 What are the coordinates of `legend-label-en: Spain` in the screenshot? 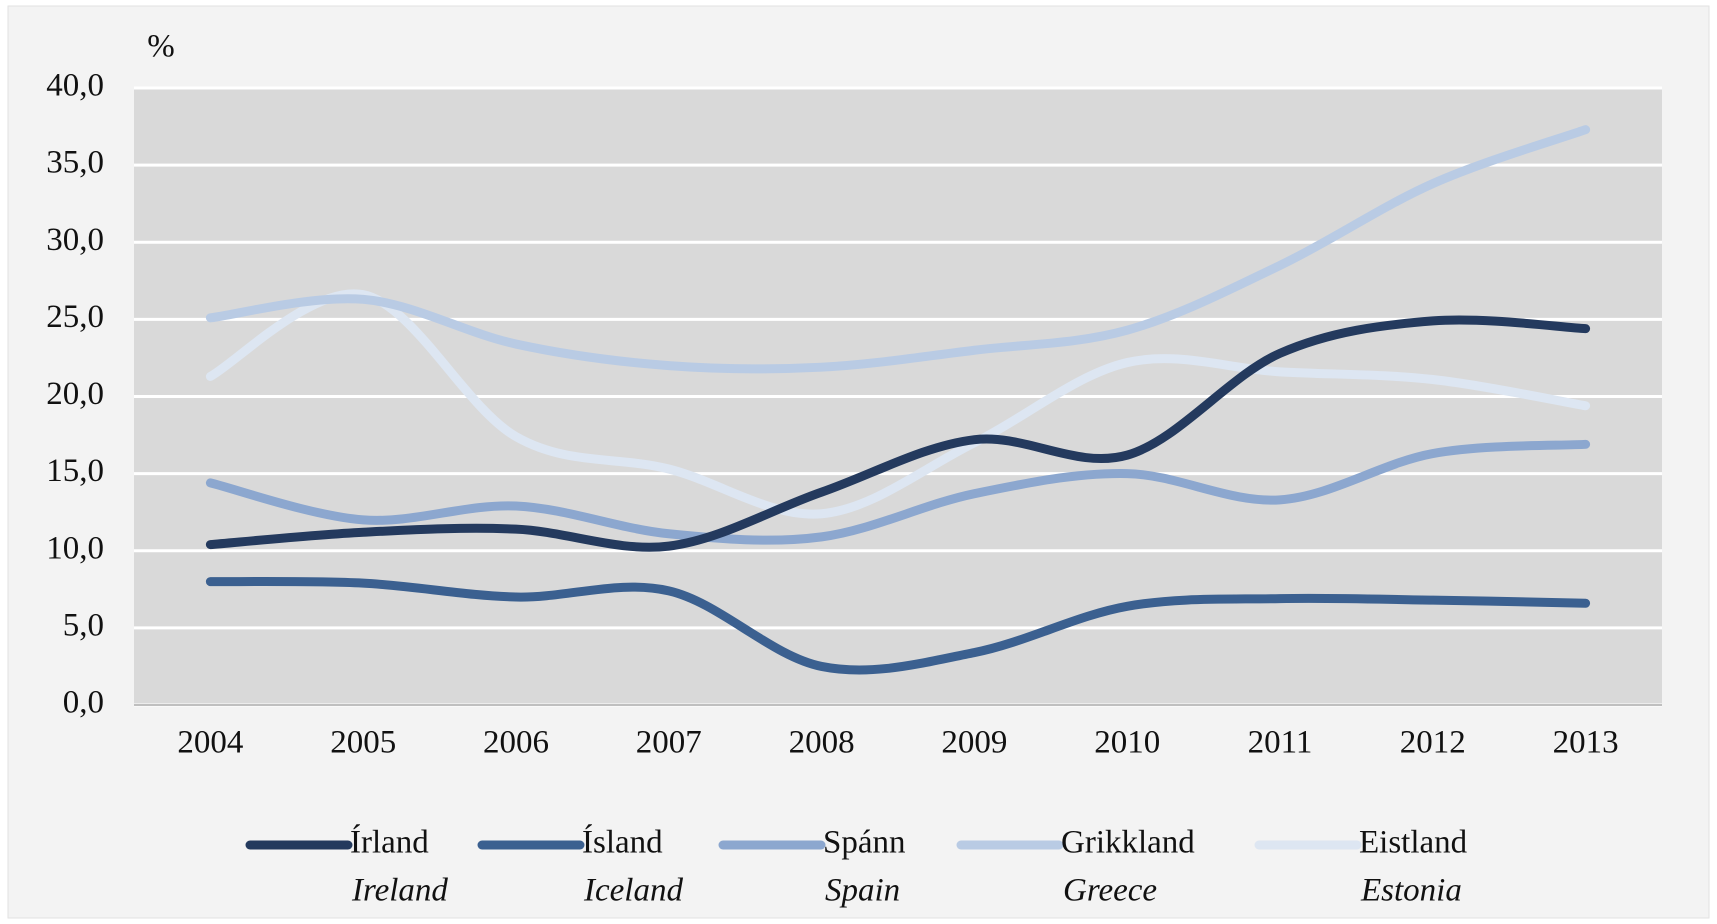 It's located at (862, 891).